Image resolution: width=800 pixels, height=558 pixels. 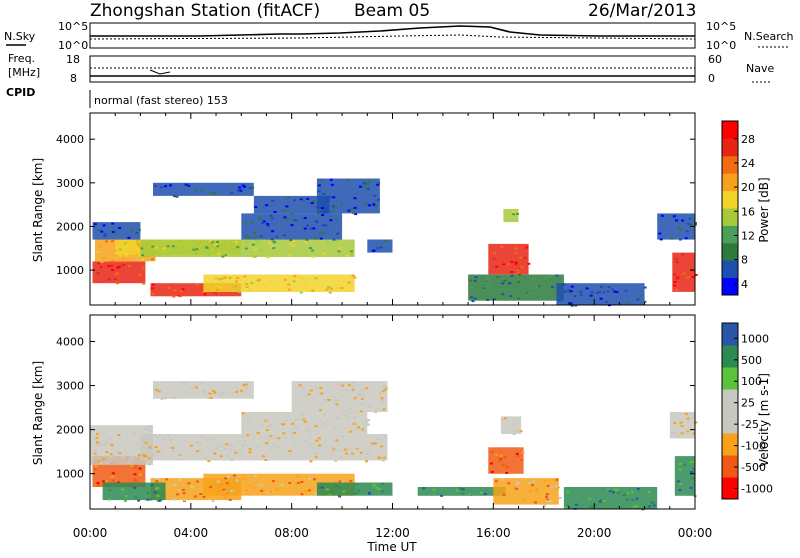 I want to click on beam-title: Beam 05, so click(x=392, y=11).